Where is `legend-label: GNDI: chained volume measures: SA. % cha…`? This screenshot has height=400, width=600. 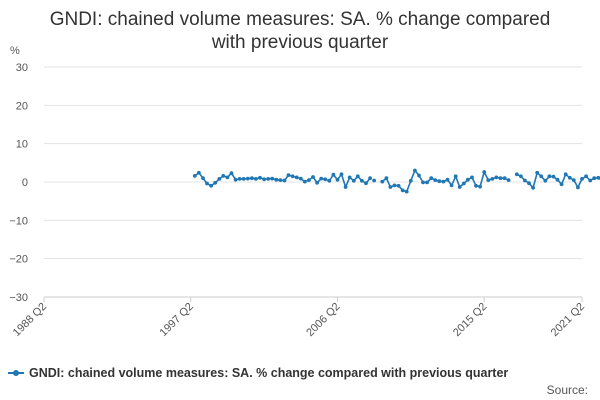
legend-label: GNDI: chained volume measures: SA. % cha… is located at coordinates (269, 373).